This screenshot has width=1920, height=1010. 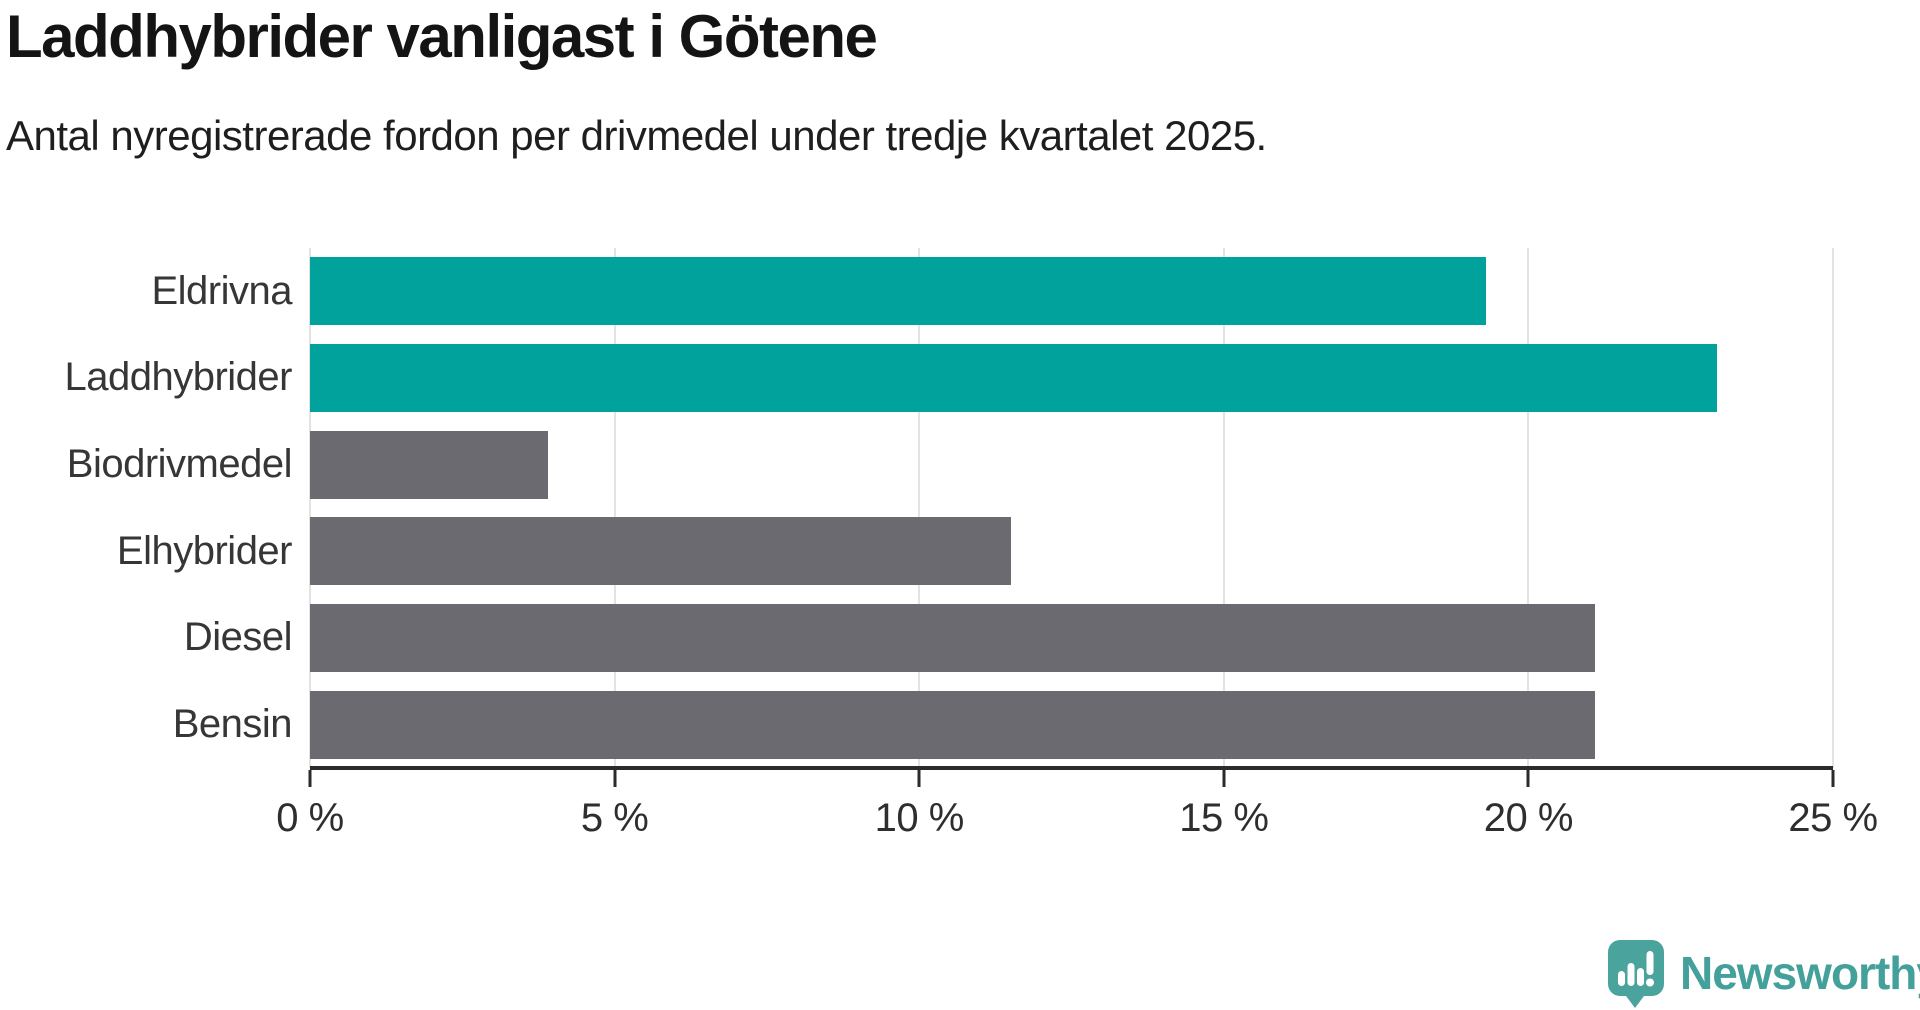 What do you see at coordinates (232, 724) in the screenshot?
I see `ylabel-bensin: Bensin` at bounding box center [232, 724].